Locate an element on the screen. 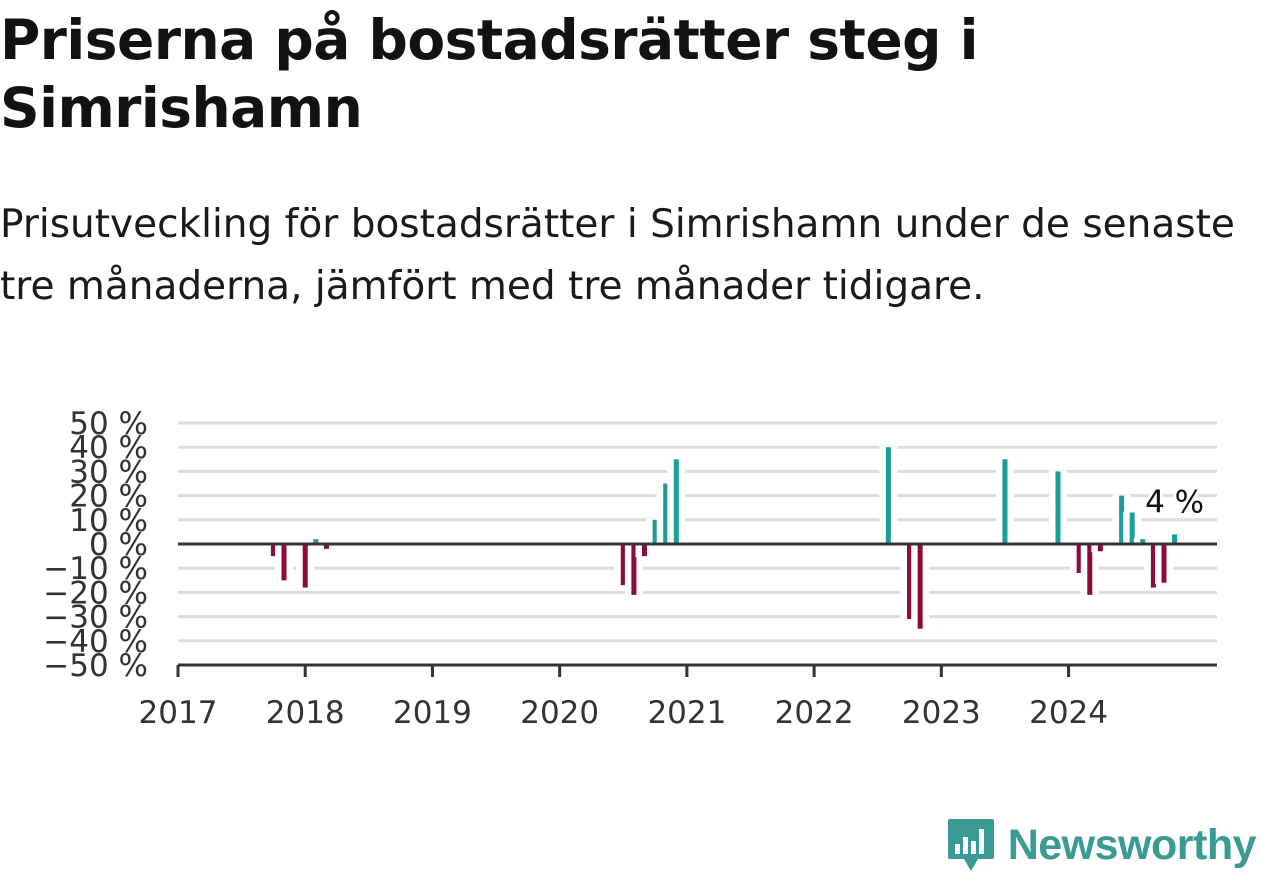 This screenshot has height=879, width=1262. x-tick-label: 2018 is located at coordinates (305, 713).